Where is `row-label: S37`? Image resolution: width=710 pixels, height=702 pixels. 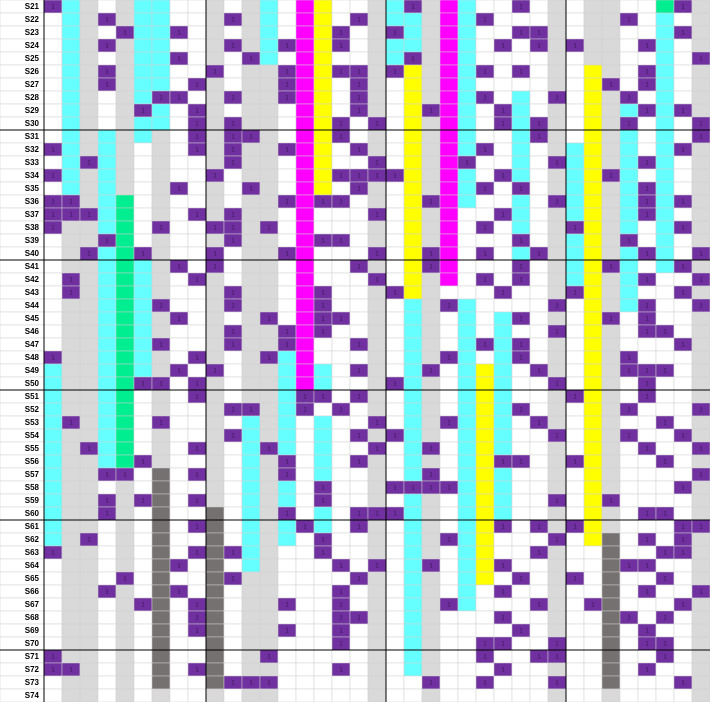
row-label: S37 is located at coordinates (32, 214).